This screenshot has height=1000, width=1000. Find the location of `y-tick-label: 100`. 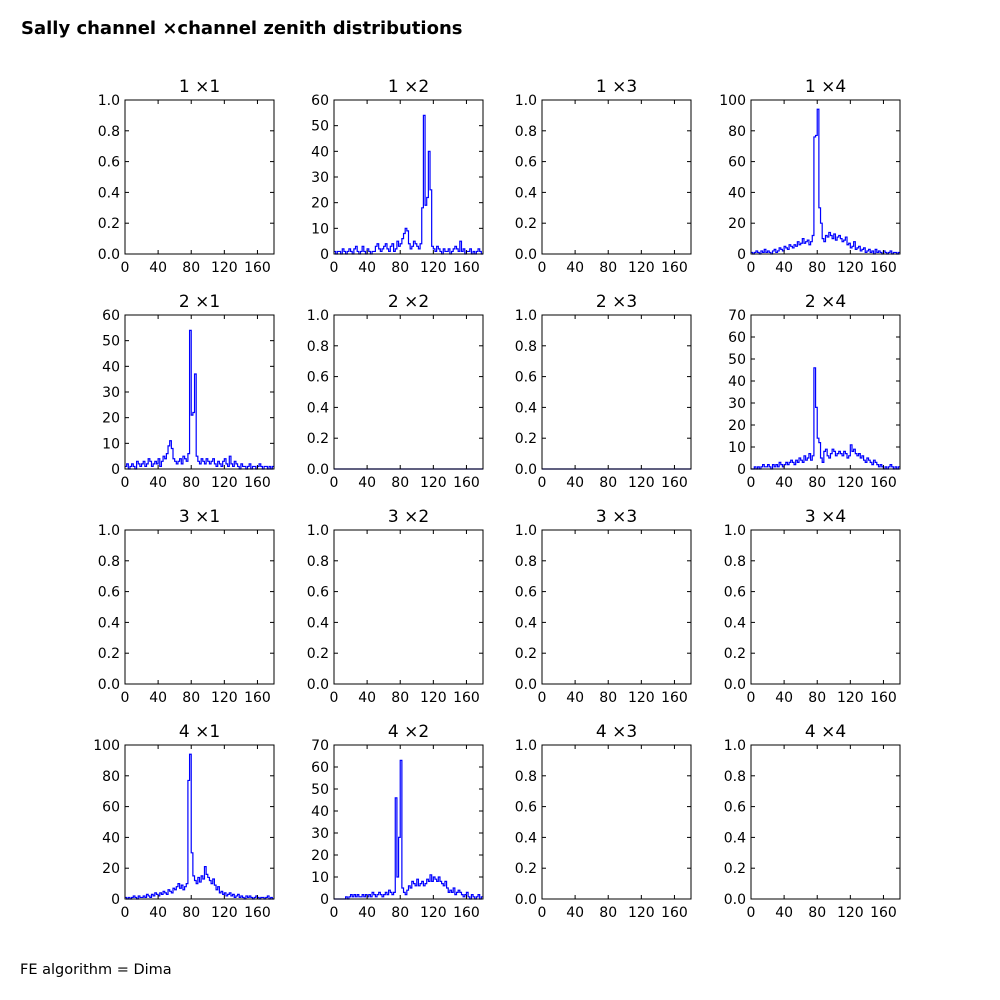

y-tick-label: 100 is located at coordinates (732, 101).